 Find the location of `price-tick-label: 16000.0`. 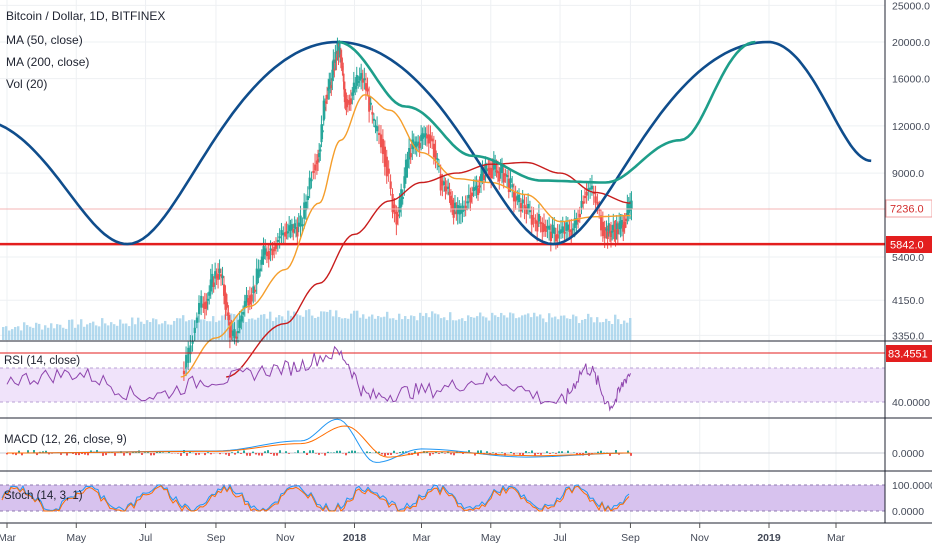

price-tick-label: 16000.0 is located at coordinates (911, 80).